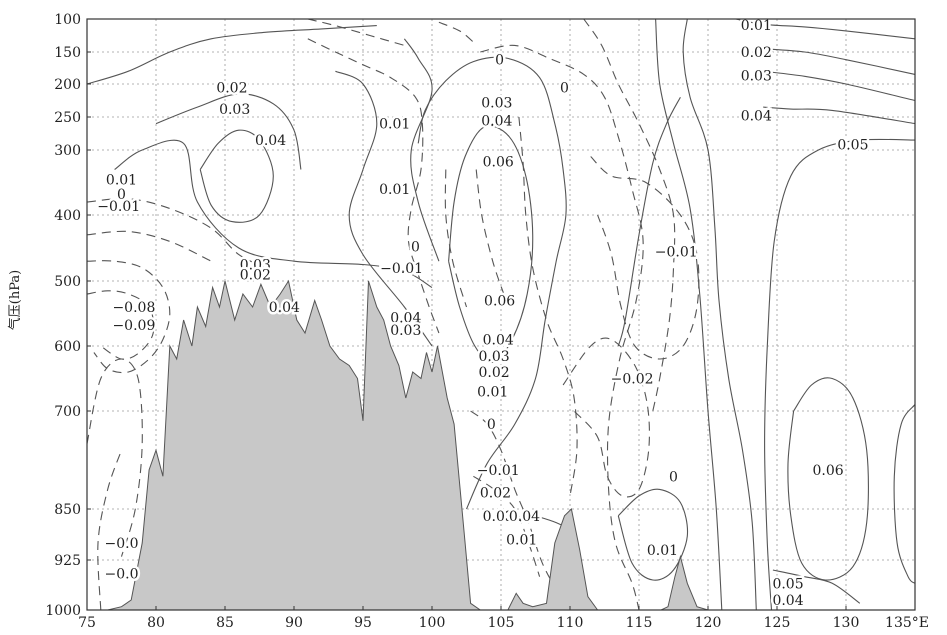  What do you see at coordinates (846, 623) in the screenshot?
I see `x-tick-label: 130` at bounding box center [846, 623].